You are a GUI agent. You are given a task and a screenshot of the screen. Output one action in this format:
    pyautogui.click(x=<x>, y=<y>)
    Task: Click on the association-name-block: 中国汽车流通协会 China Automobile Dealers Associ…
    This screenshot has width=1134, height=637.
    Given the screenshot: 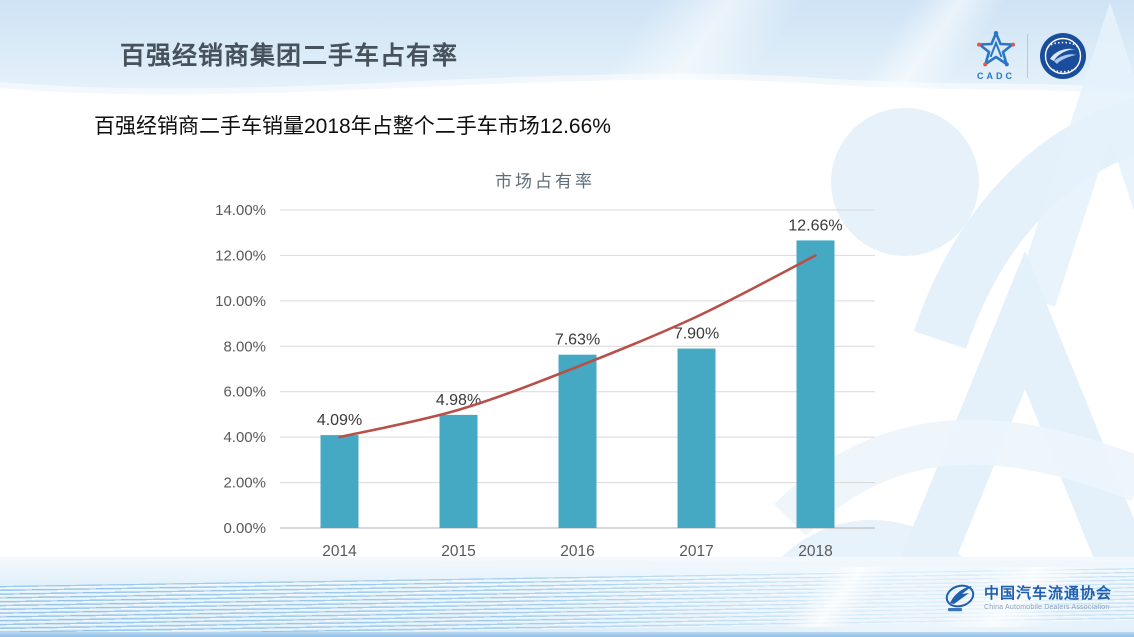 What is the action you would take?
    pyautogui.click(x=1048, y=598)
    